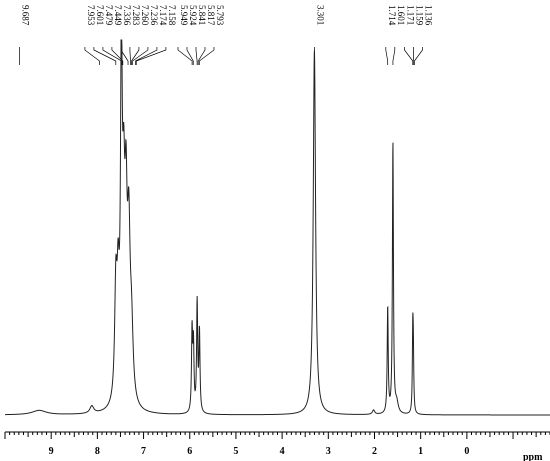 The height and width of the screenshot is (461, 550). What do you see at coordinates (420, 15) in the screenshot?
I see `peak-label: 1.159` at bounding box center [420, 15].